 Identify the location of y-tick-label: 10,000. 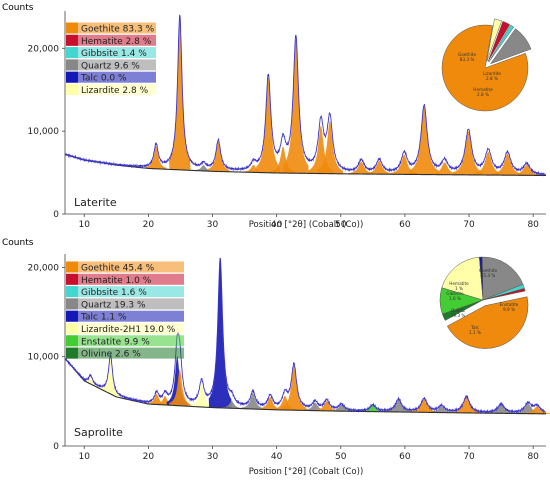
(44, 132).